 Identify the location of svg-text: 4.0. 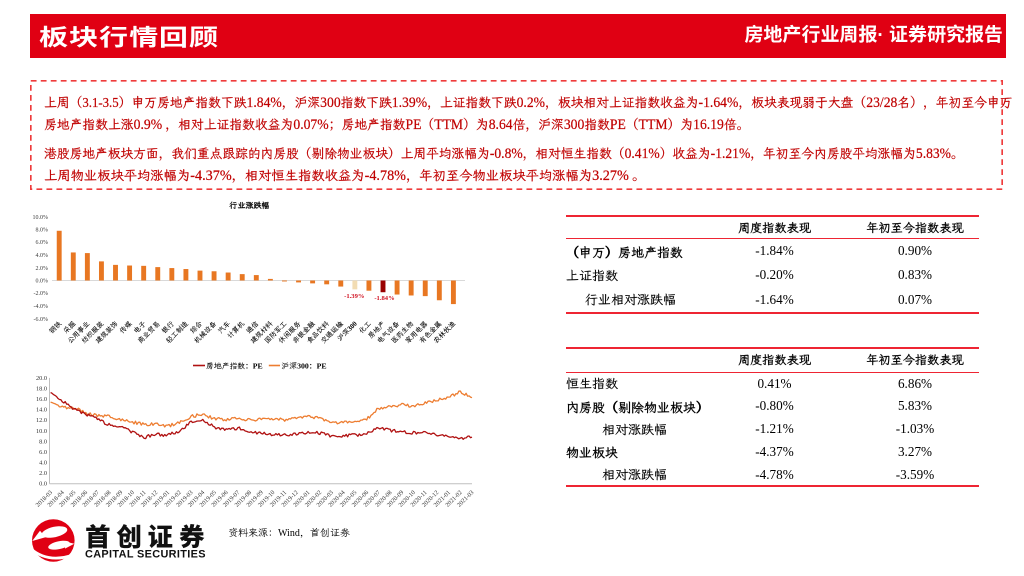
(43, 463).